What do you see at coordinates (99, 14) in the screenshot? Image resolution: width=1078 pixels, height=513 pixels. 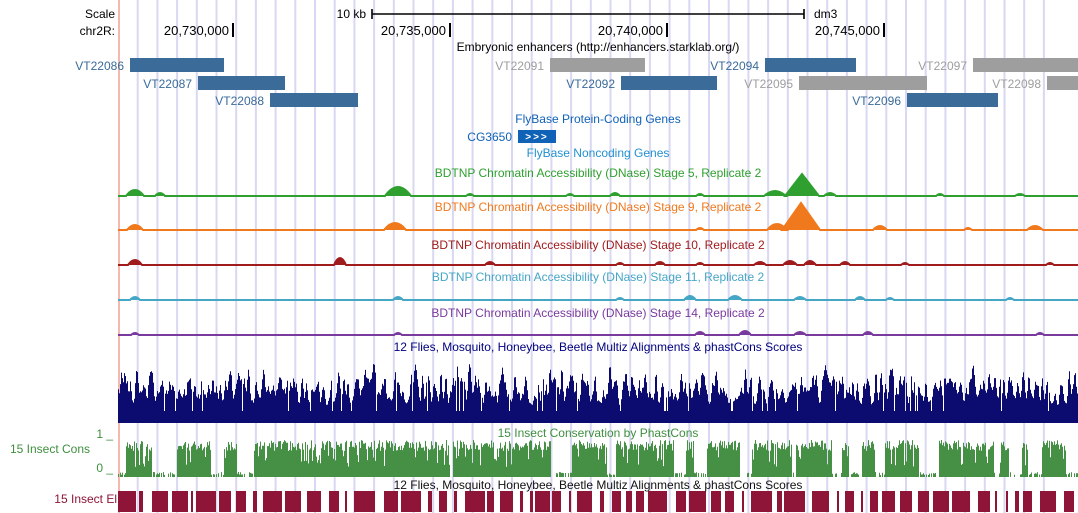 I see `scale-row-label: Scale` at bounding box center [99, 14].